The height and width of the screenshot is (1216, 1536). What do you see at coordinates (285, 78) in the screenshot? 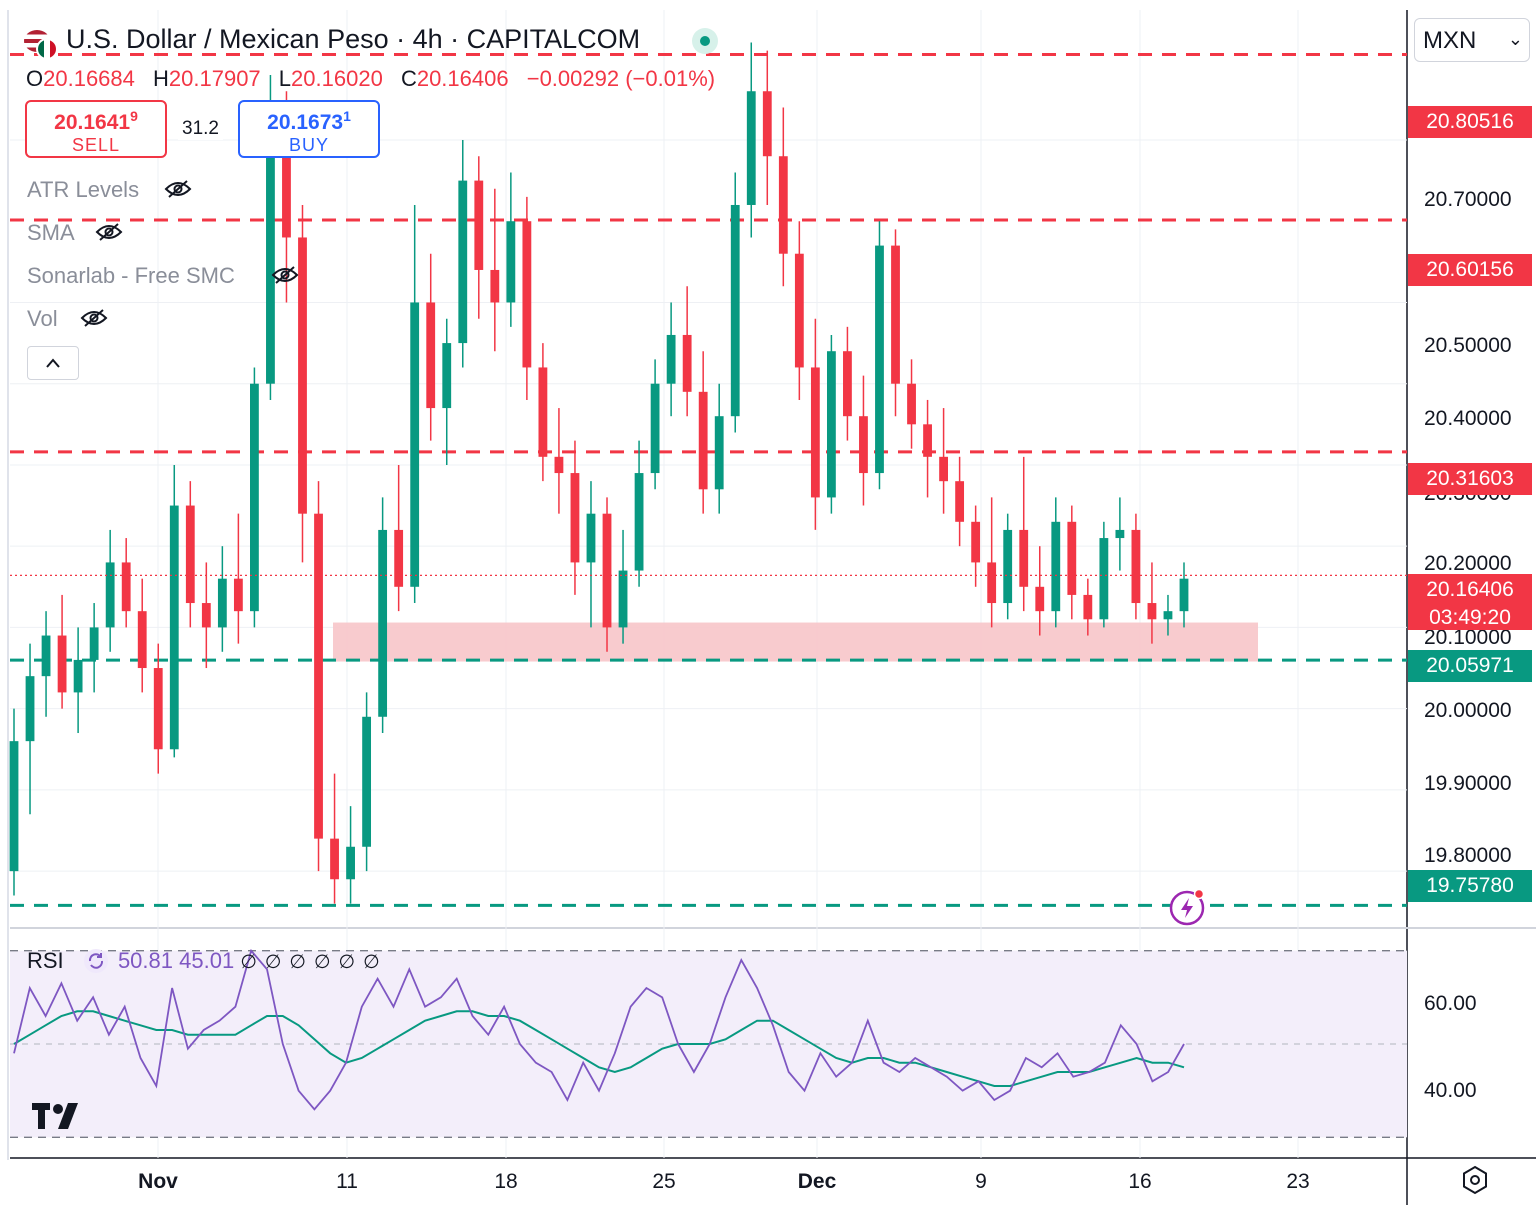
I see `ohlc-low-key: L` at bounding box center [285, 78].